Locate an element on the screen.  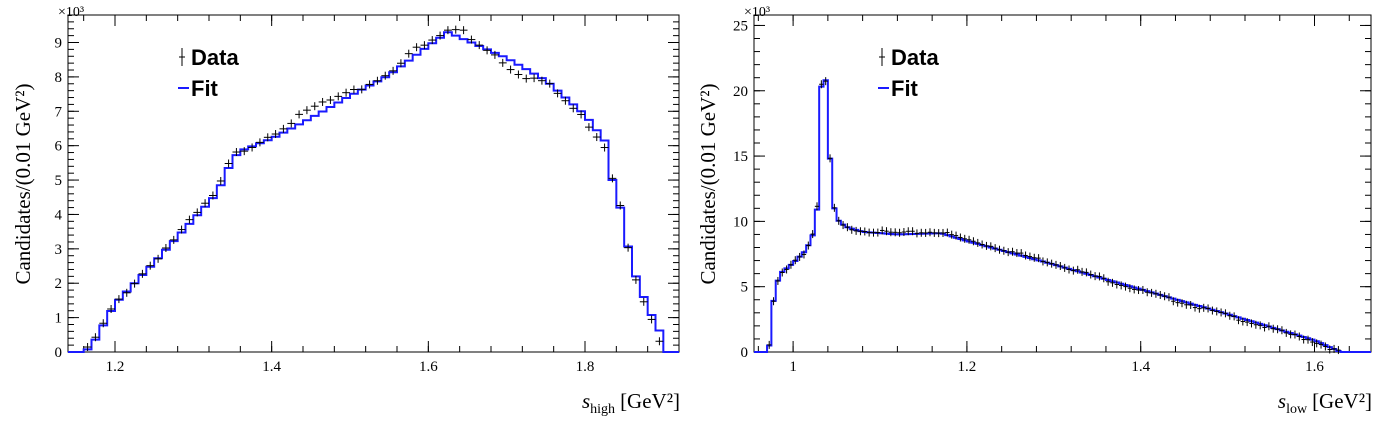
x-axis-label-unit-low: [GeV²] is located at coordinates (1342, 401).